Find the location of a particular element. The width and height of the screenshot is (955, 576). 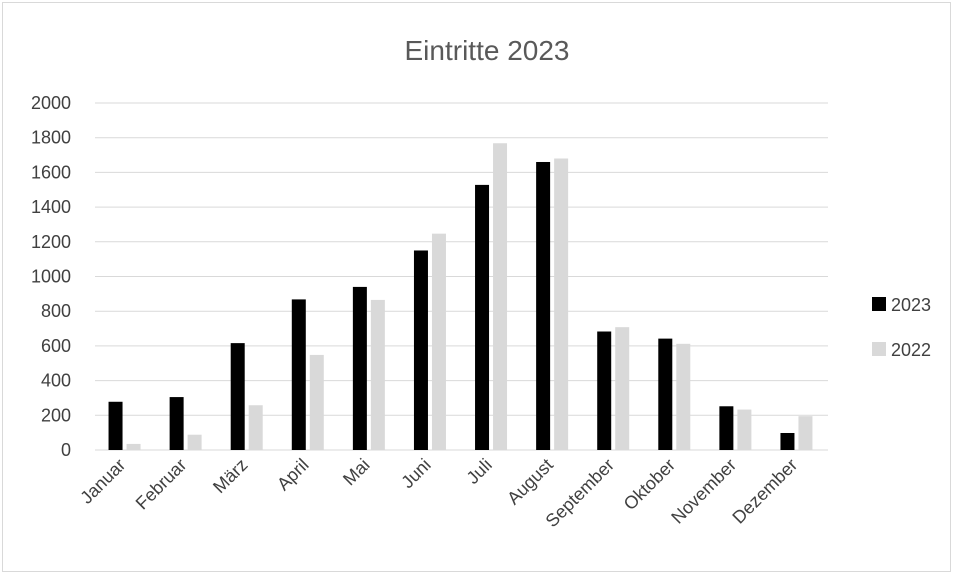

y-tick-label: 800 is located at coordinates (56, 311).